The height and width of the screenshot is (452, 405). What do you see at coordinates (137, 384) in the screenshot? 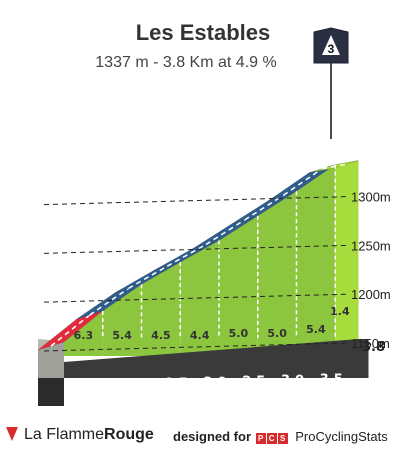
I see `km-tick-label: 1.0` at bounding box center [137, 384].